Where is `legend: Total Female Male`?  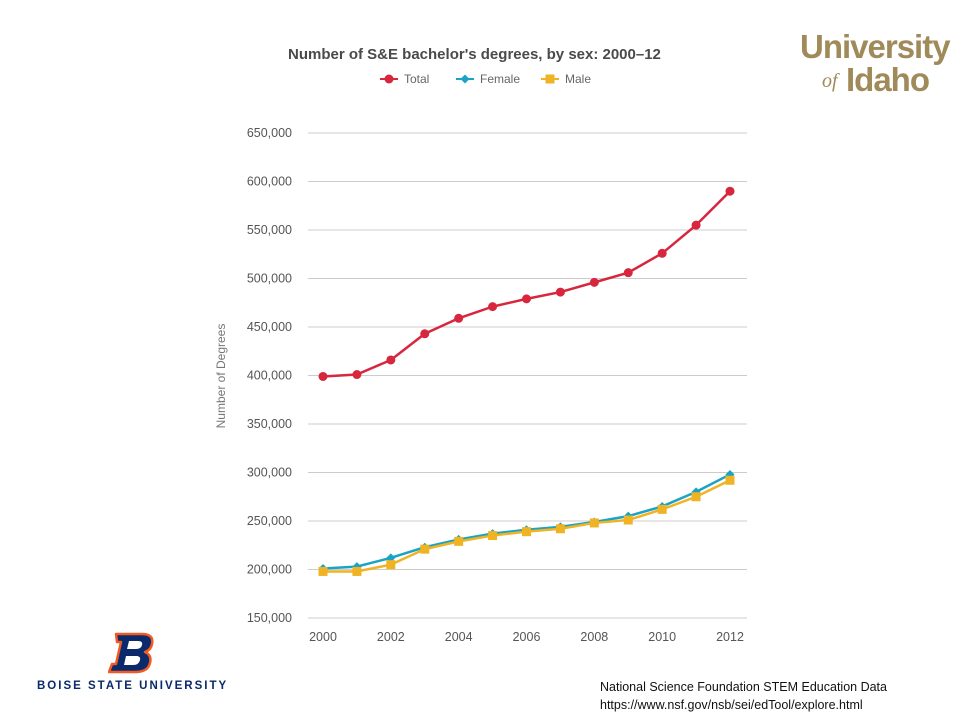 legend: Total Female Male is located at coordinates (485, 79).